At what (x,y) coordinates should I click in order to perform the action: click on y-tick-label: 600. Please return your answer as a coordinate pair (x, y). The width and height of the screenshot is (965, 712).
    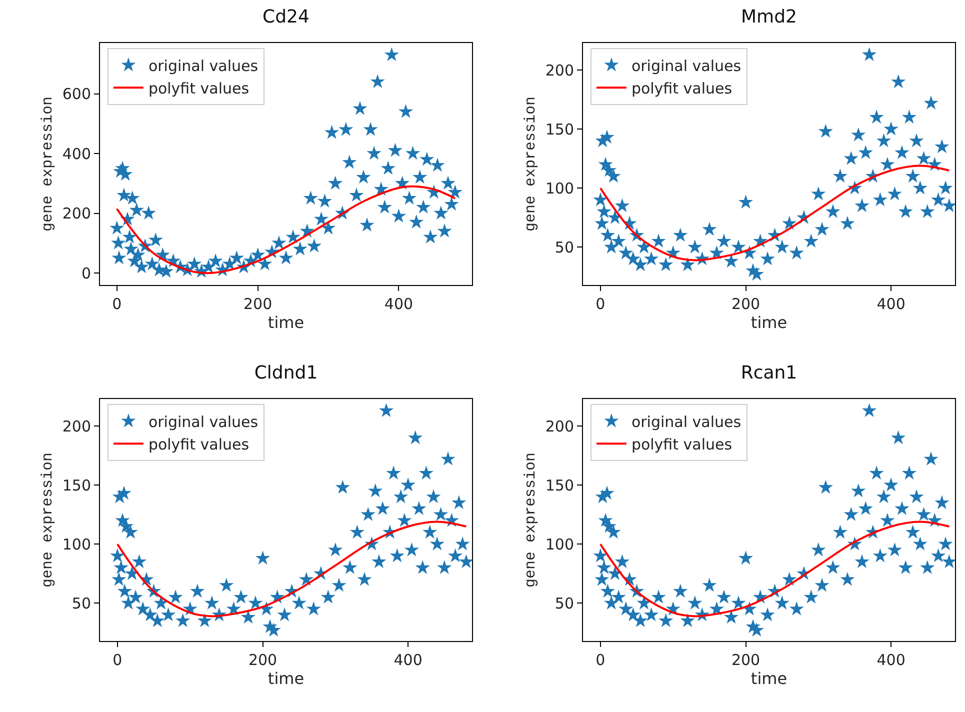
    Looking at the image, I should click on (76, 94).